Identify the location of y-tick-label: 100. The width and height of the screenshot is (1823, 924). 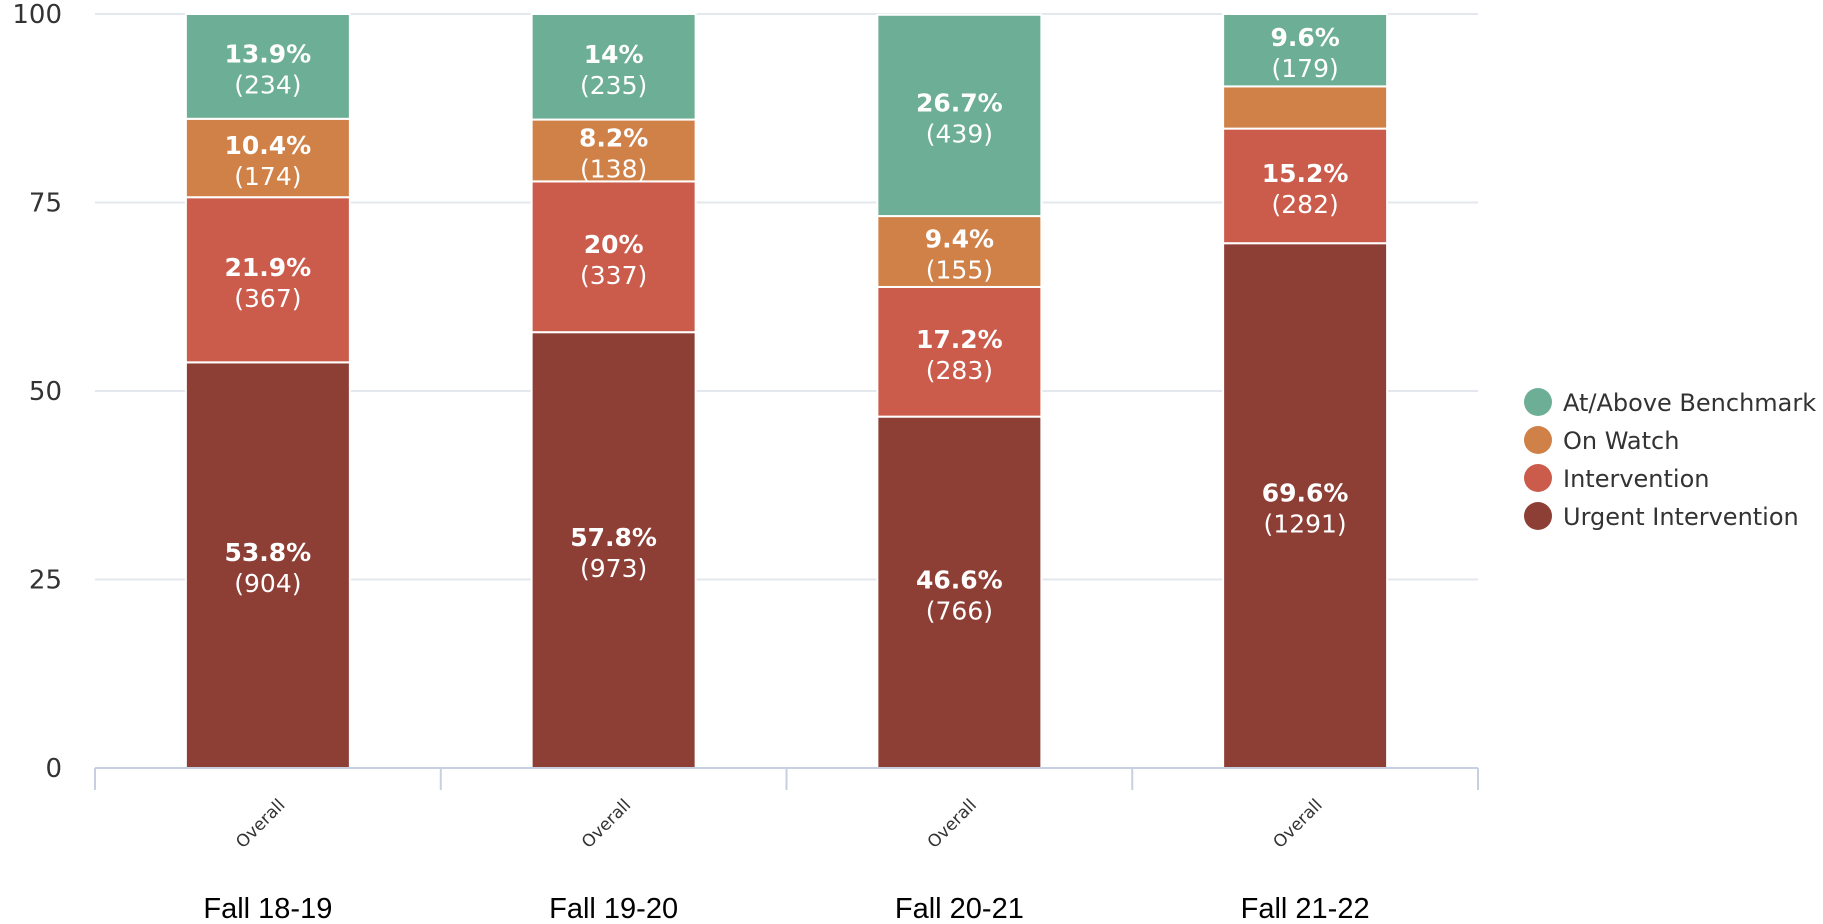
(37, 15).